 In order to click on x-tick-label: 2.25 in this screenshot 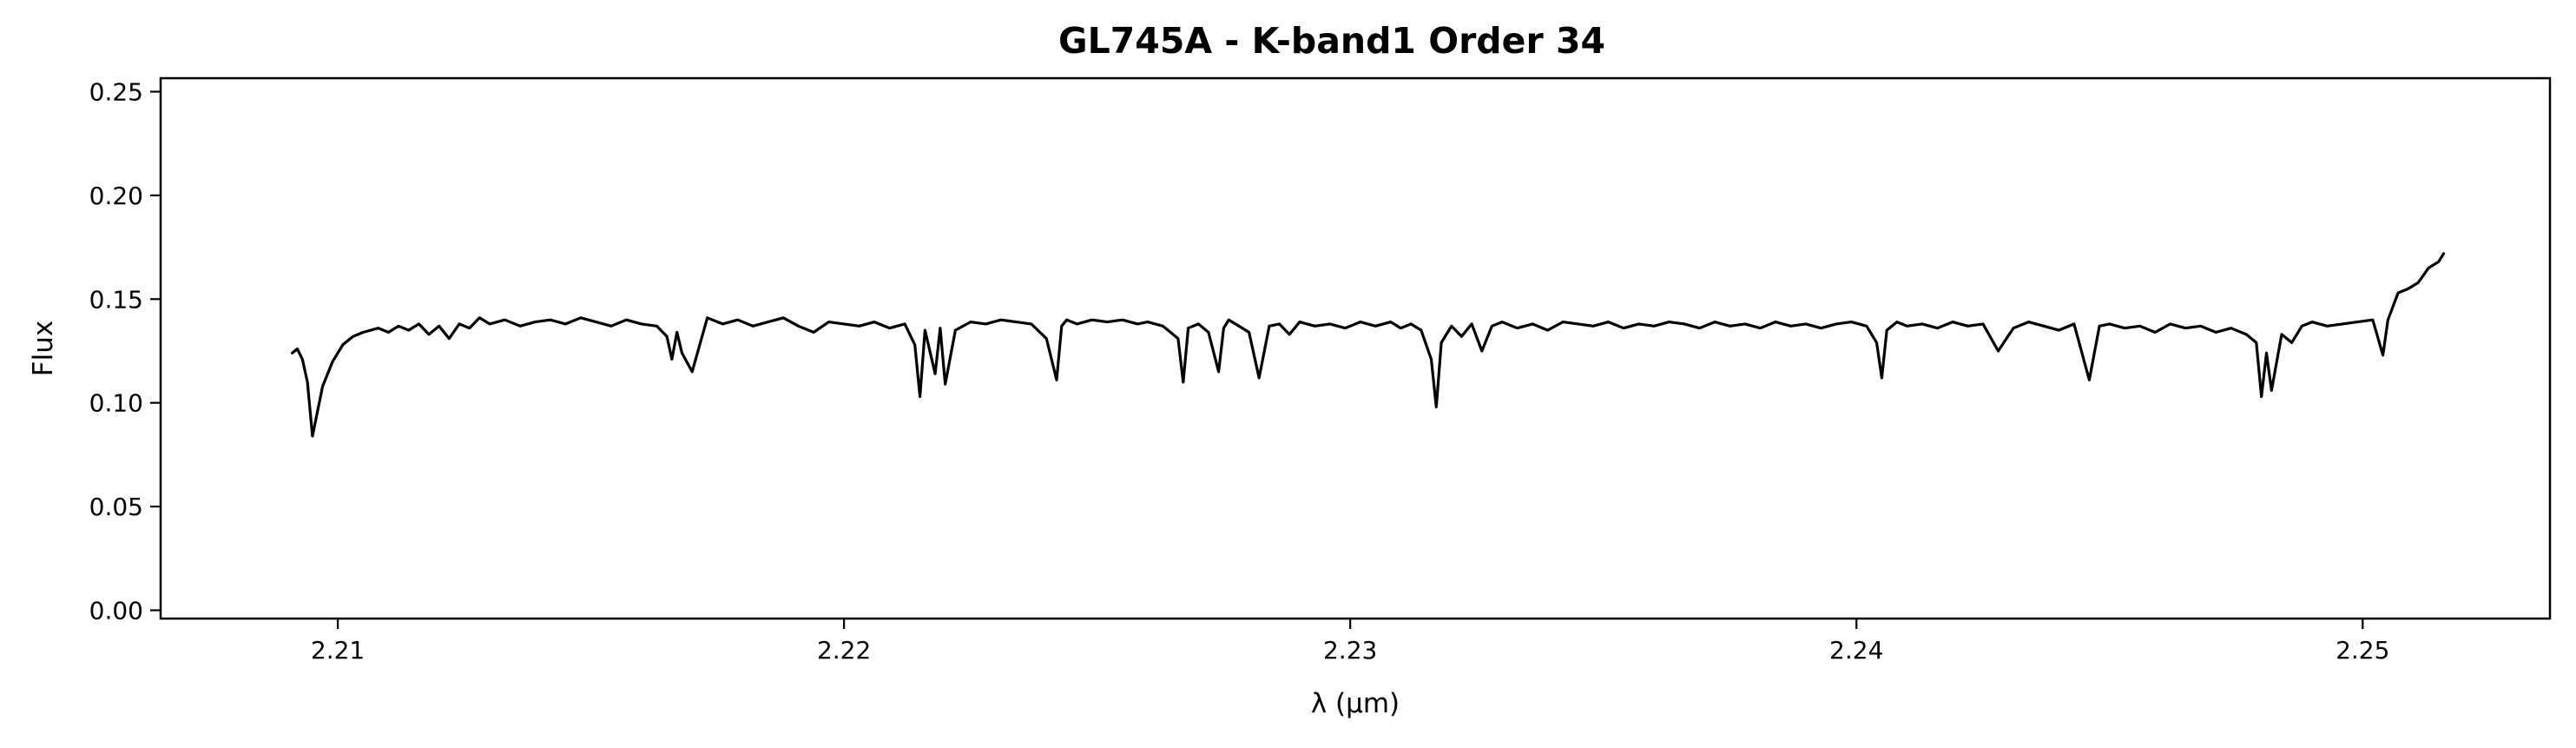, I will do `click(2362, 650)`.